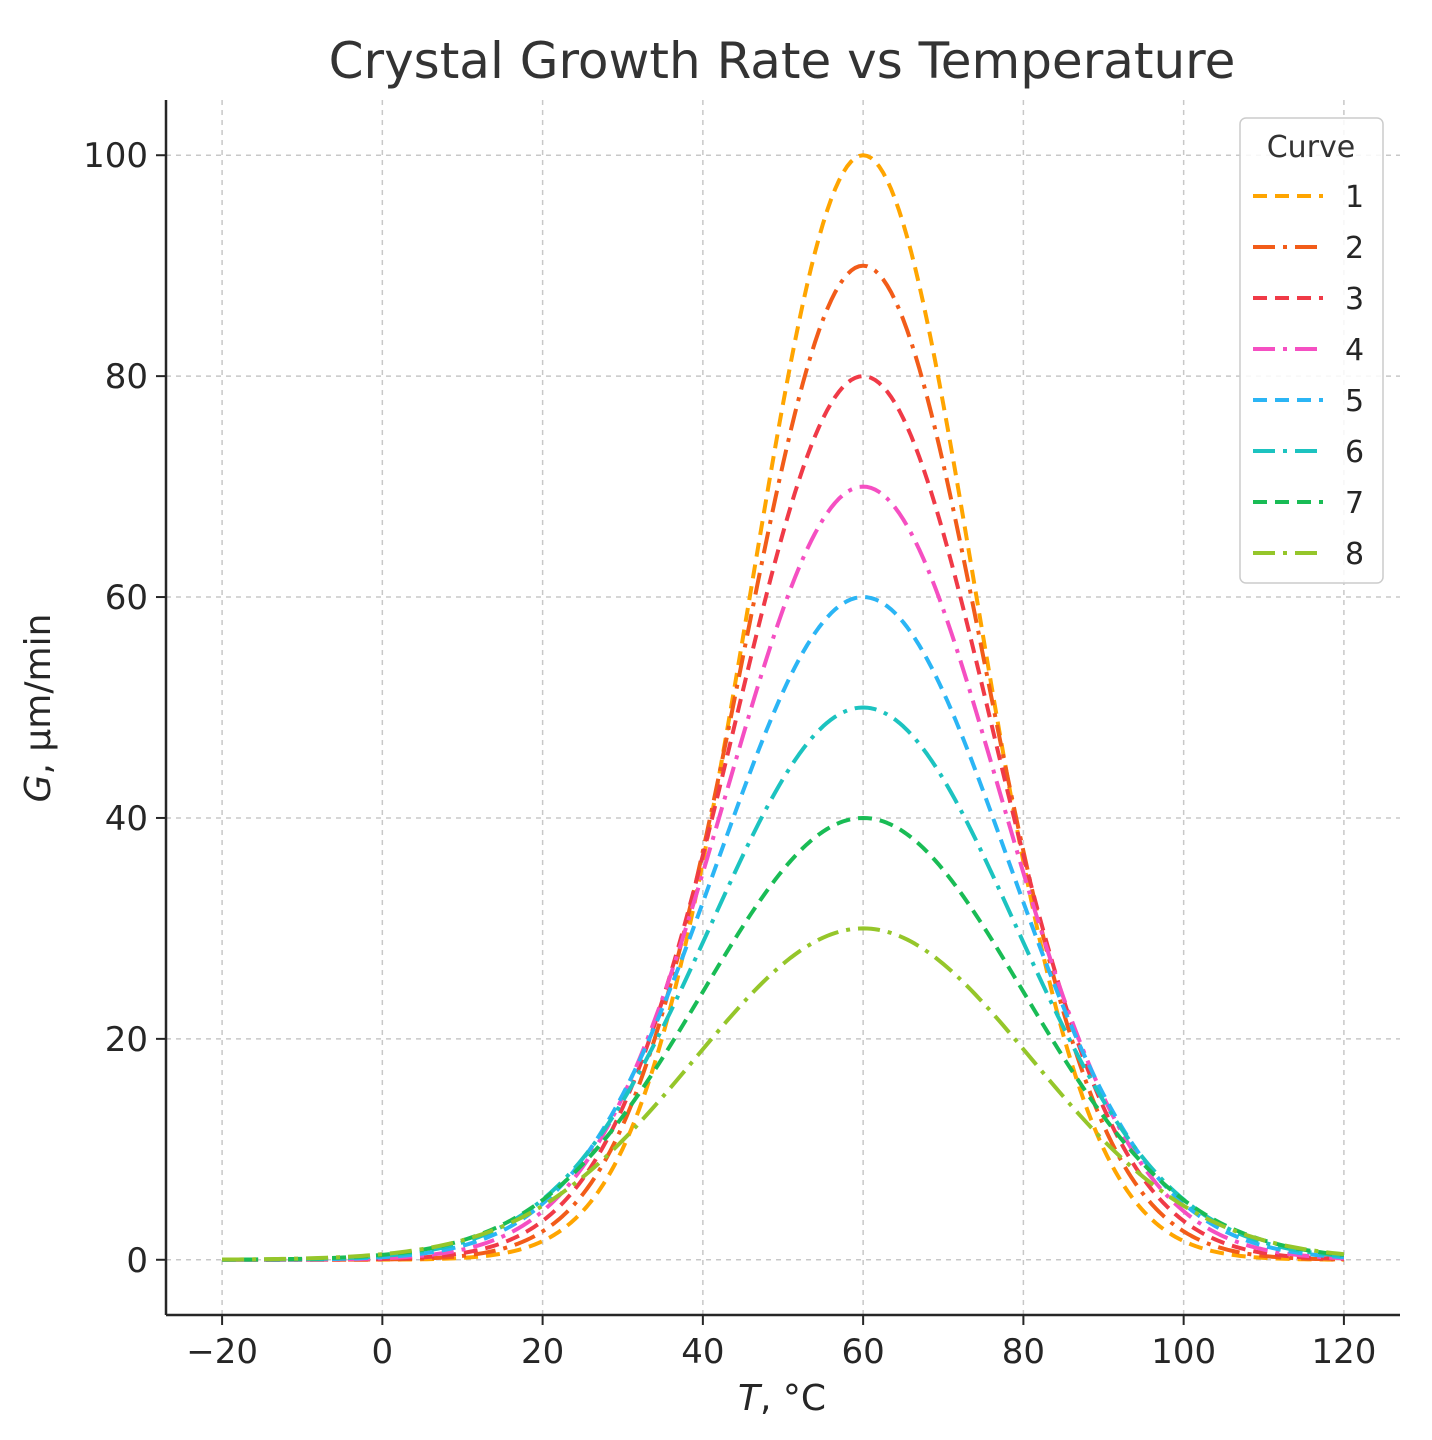 The height and width of the screenshot is (1440, 1432). I want to click on x-tick-label: 20, so click(542, 1352).